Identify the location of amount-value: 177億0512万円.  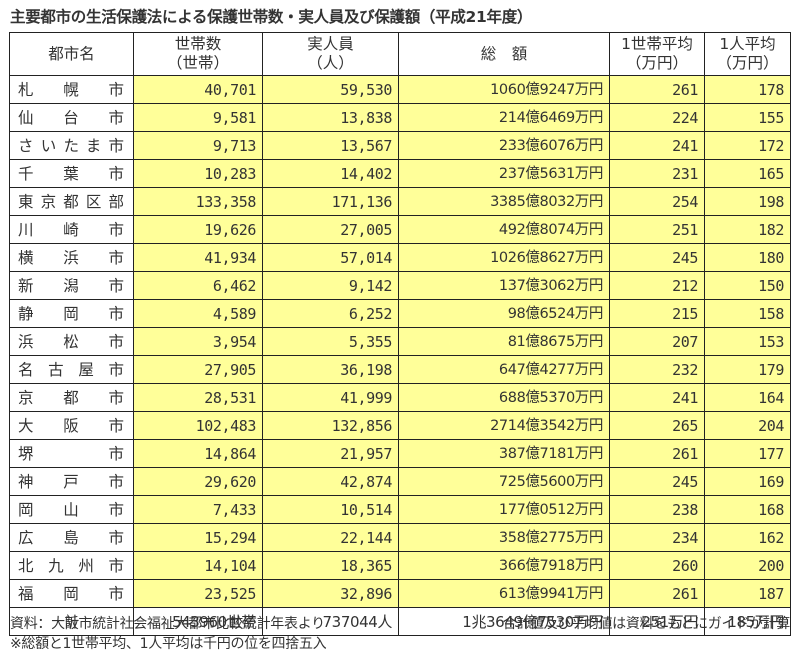
(504, 509).